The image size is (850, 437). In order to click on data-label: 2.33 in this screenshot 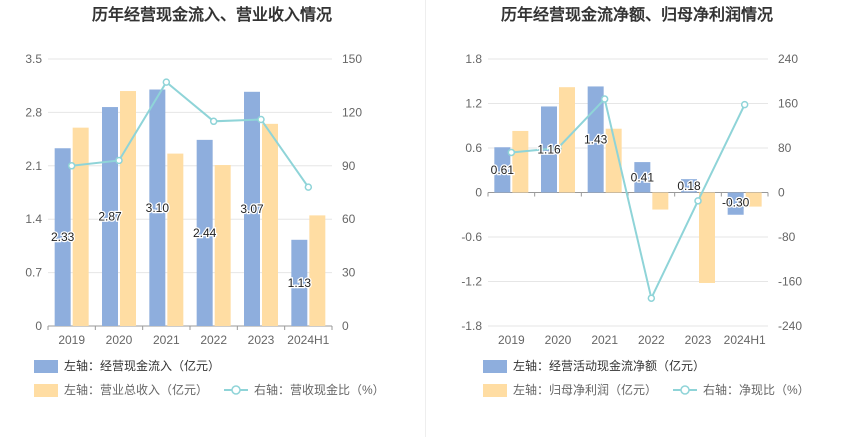, I will do `click(63, 237)`.